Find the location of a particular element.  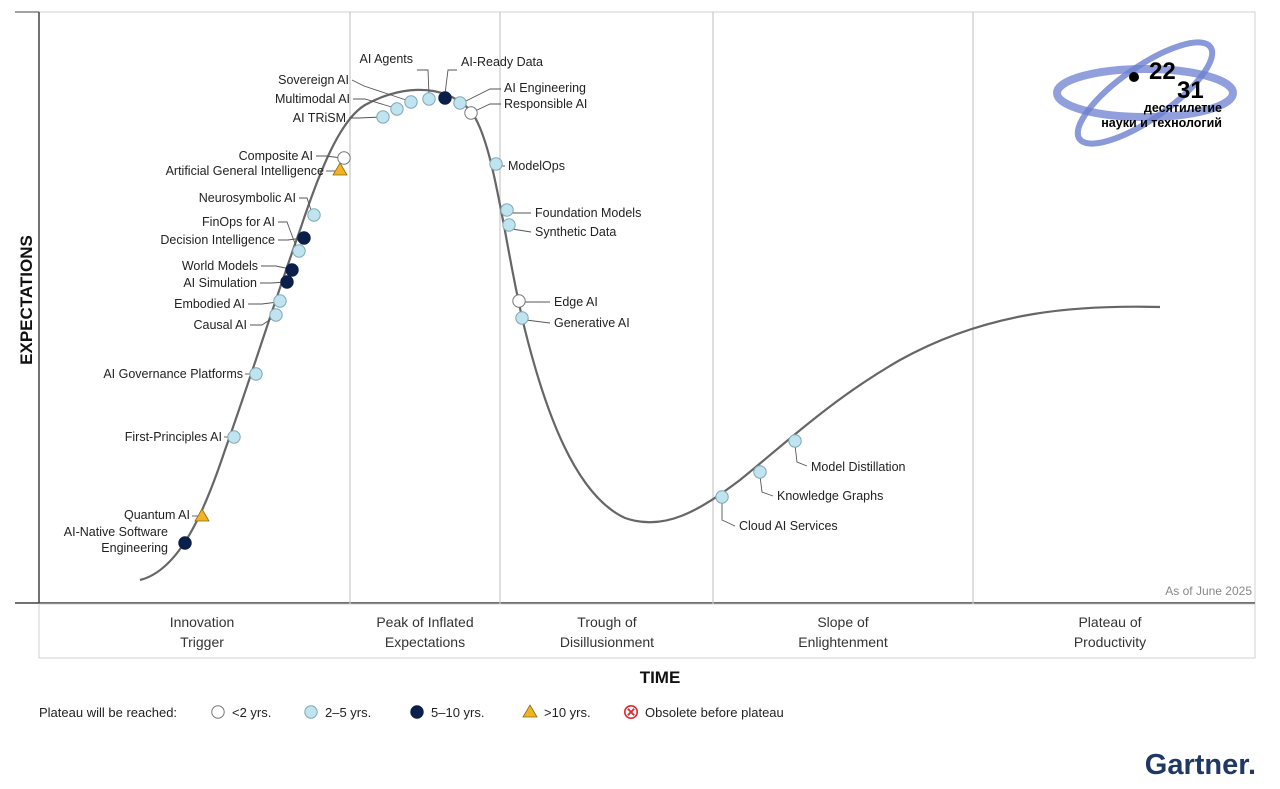

logo-ring is located at coordinates (1145, 93).